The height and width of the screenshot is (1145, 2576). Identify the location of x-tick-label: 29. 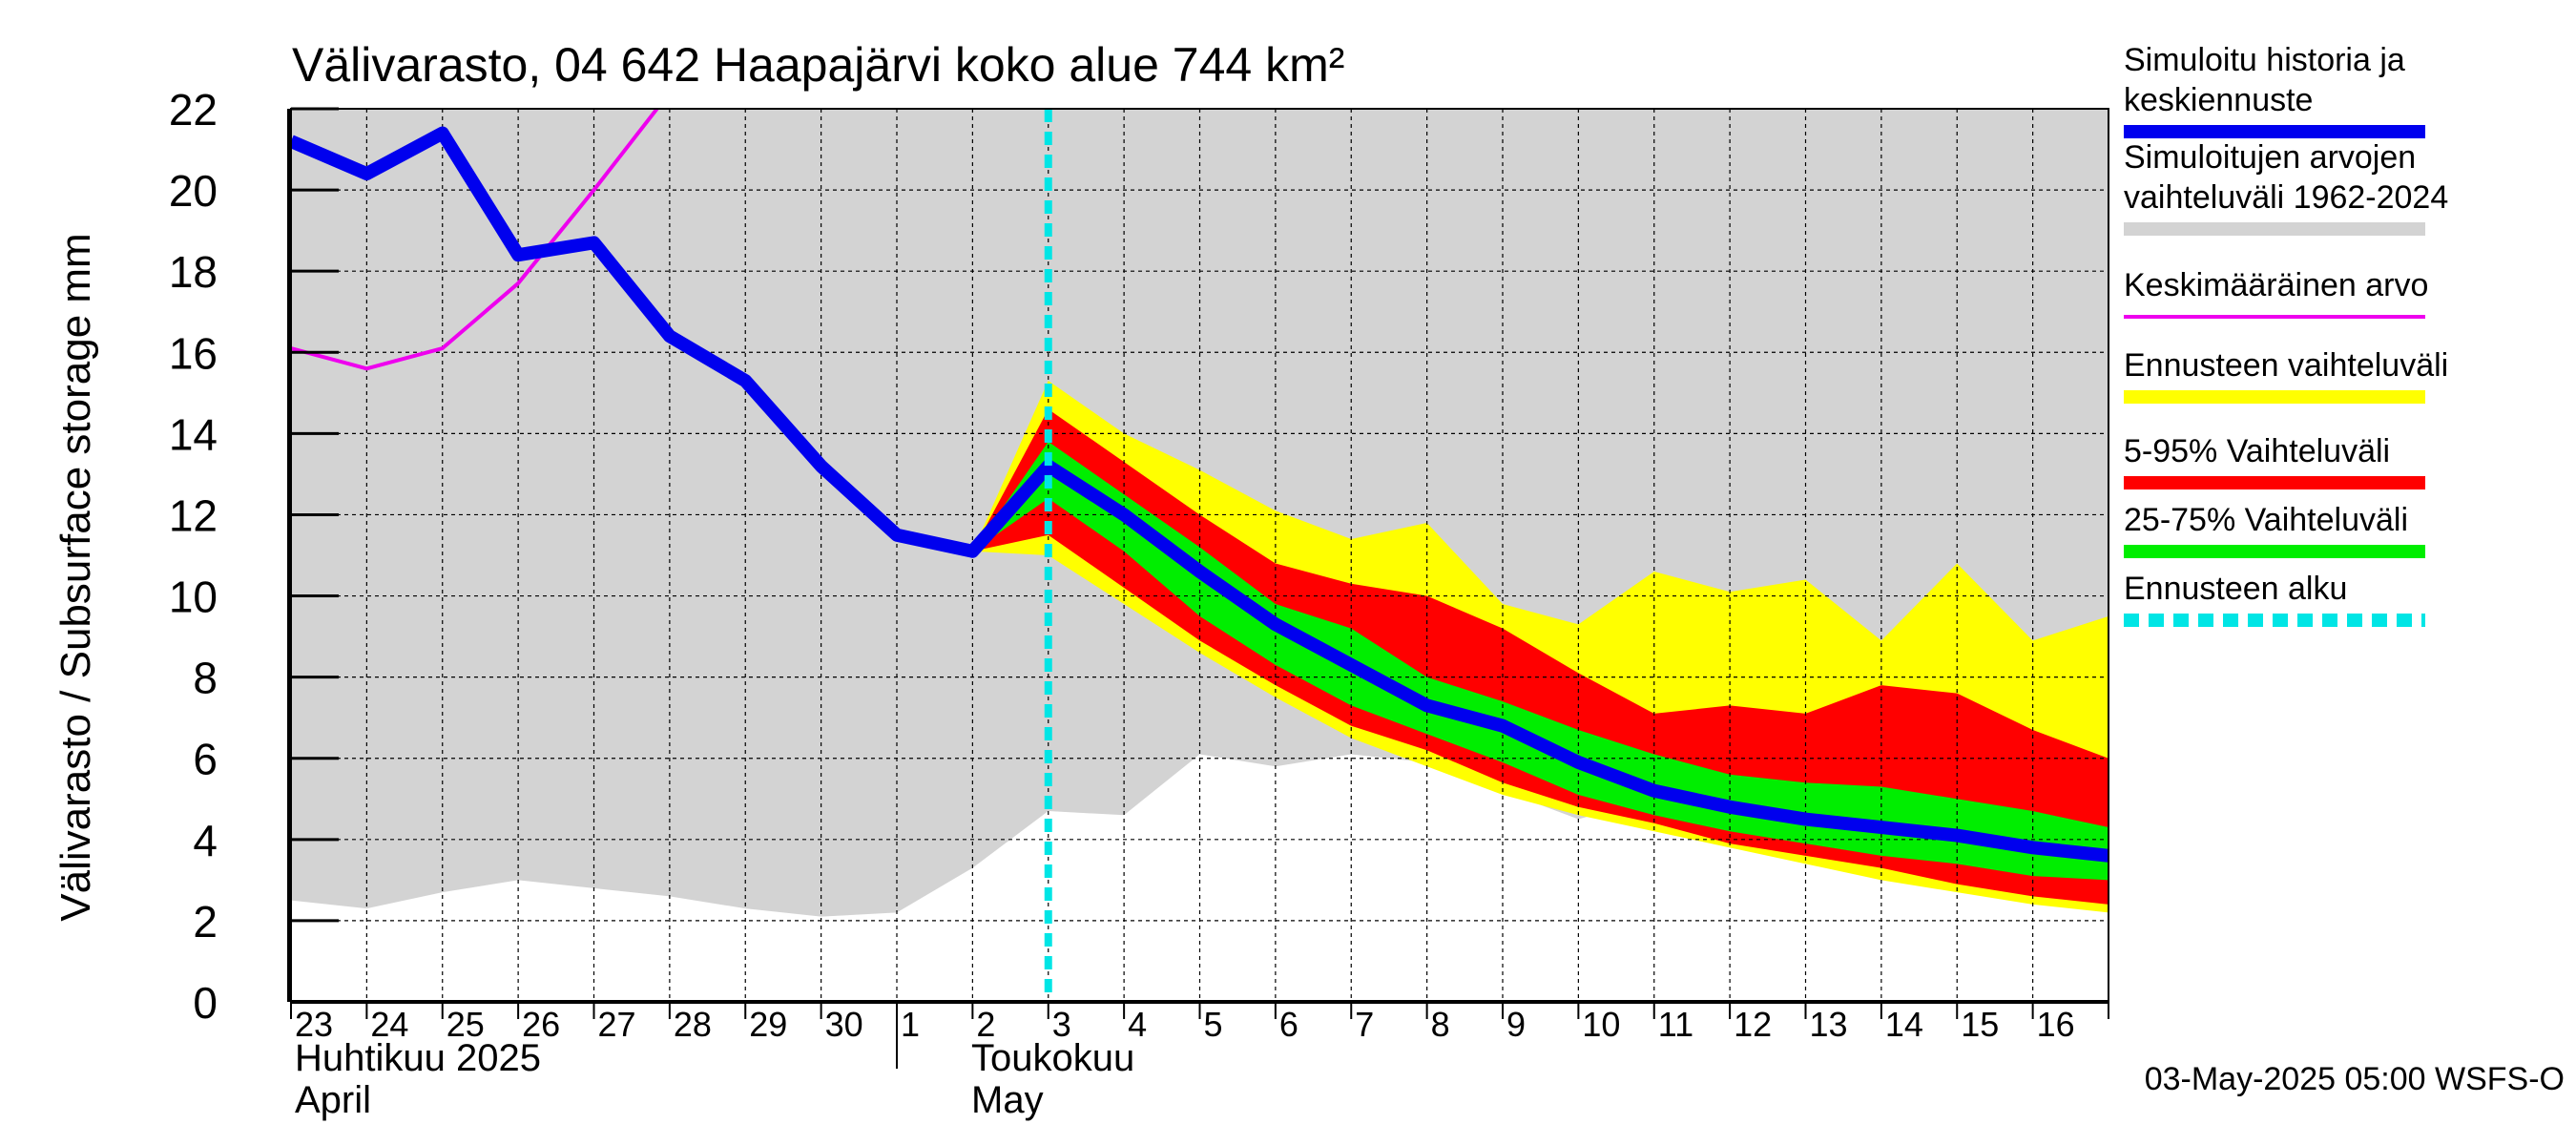
(768, 1025).